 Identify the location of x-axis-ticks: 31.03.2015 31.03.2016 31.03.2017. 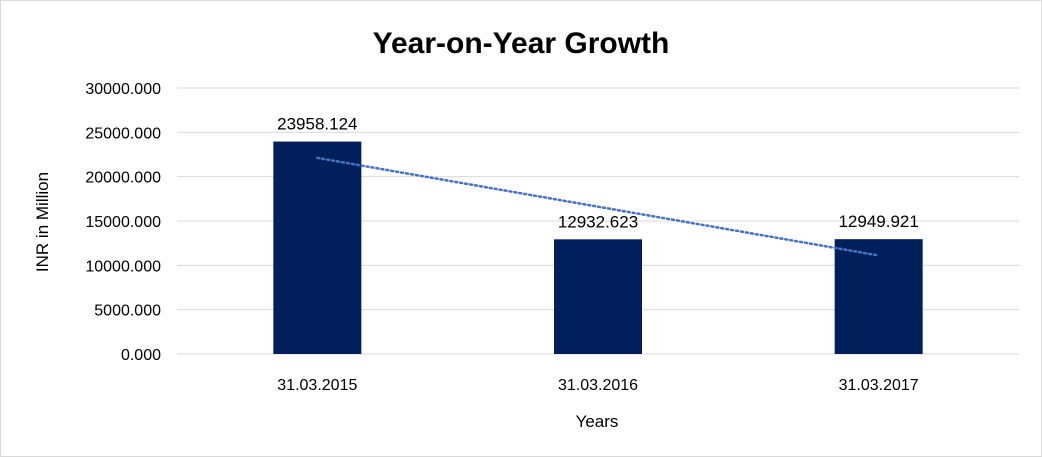
(598, 385).